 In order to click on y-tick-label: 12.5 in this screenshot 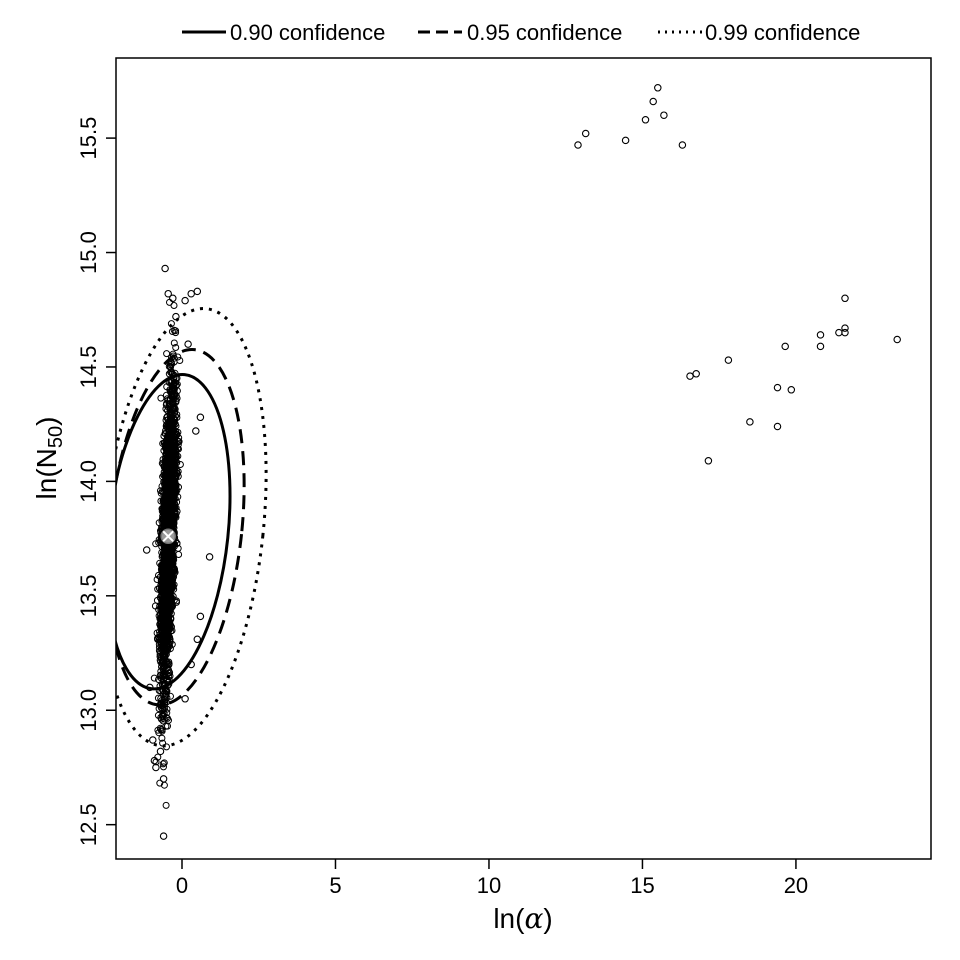, I will do `click(88, 824)`.